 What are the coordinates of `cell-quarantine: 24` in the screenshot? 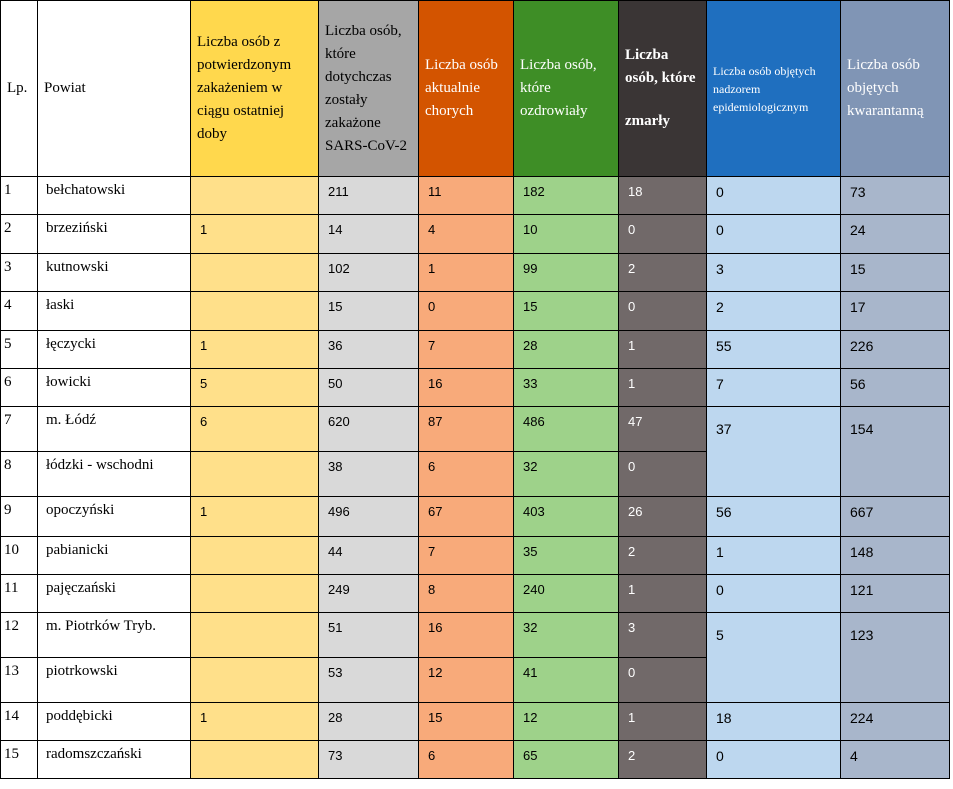 It's located at (895, 234).